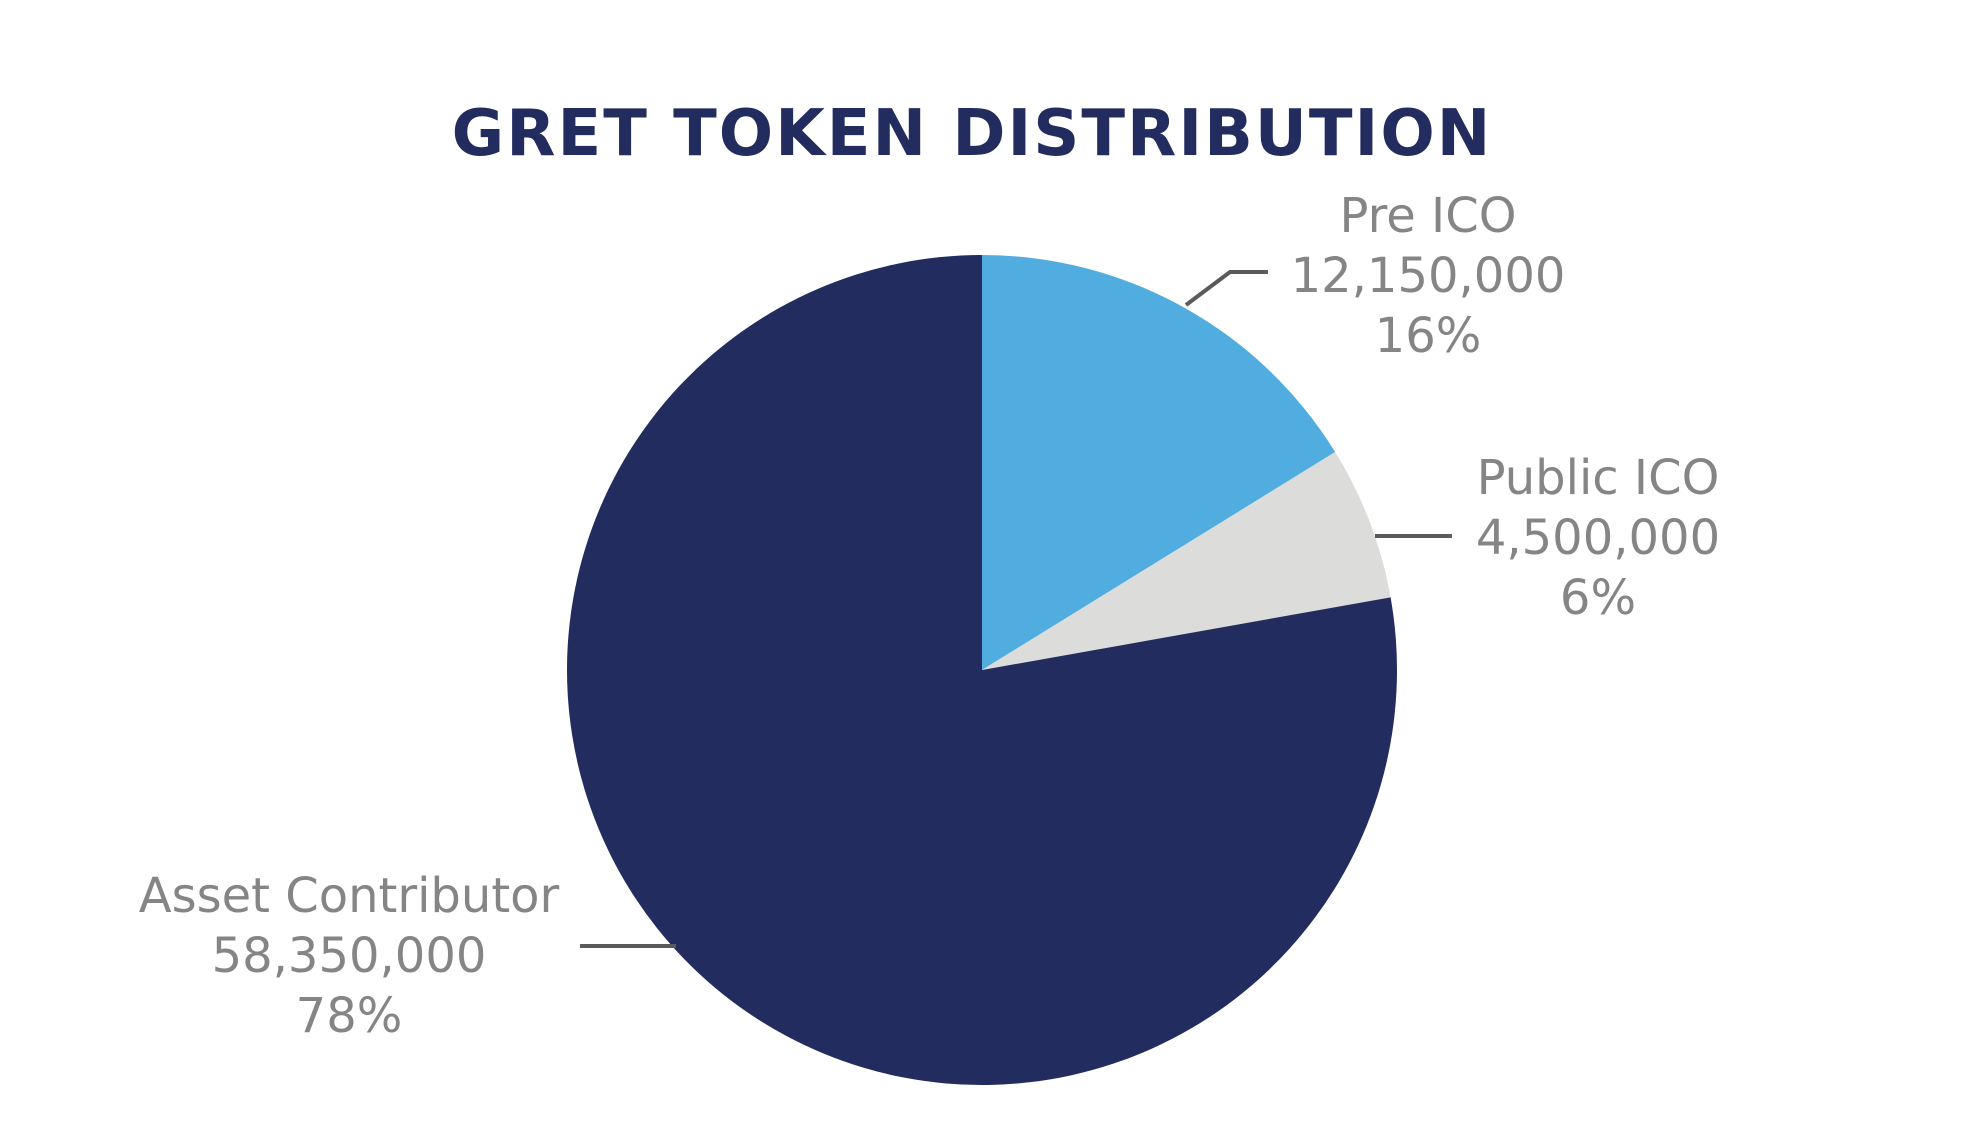 Image resolution: width=1972 pixels, height=1124 pixels. I want to click on label-pre-ico: Pre ICO 12,150,000 16%, so click(1375, 276).